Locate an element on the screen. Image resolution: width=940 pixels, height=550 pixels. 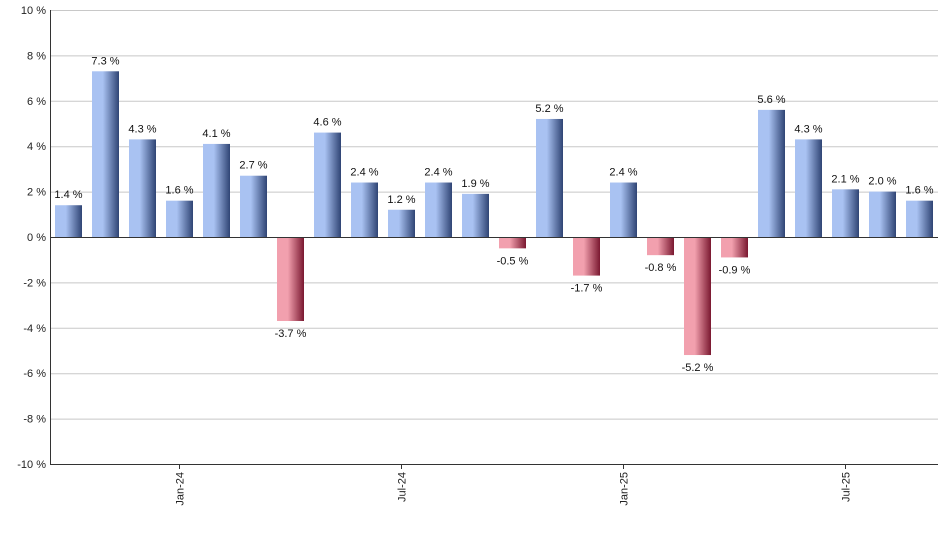
data-label: 2.0 % is located at coordinates (882, 182).